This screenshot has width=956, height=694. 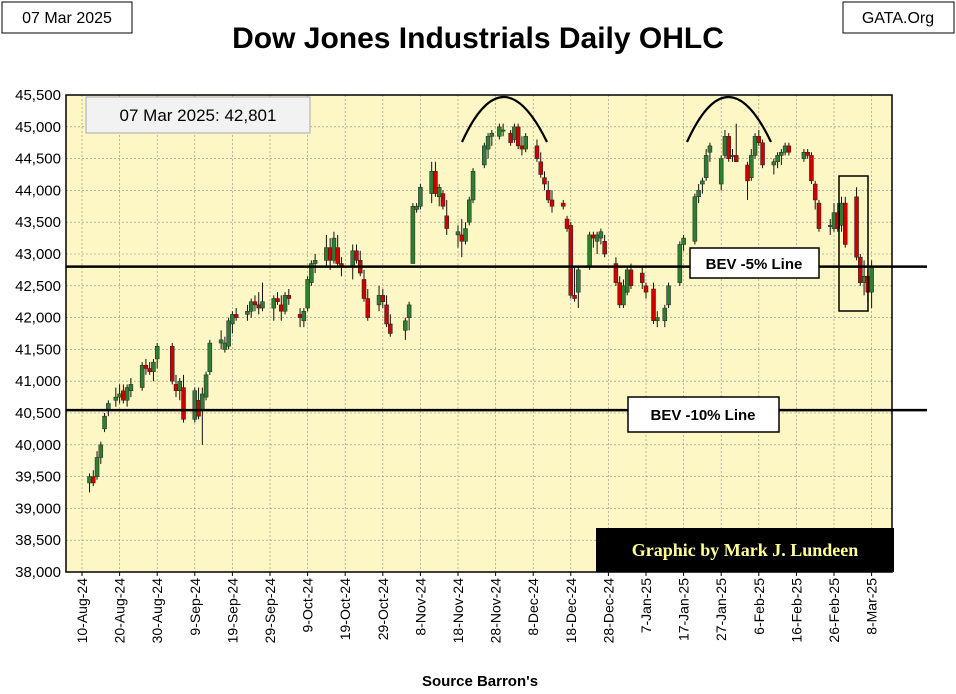 I want to click on x-tick-label: 9-Oct-24, so click(x=308, y=605).